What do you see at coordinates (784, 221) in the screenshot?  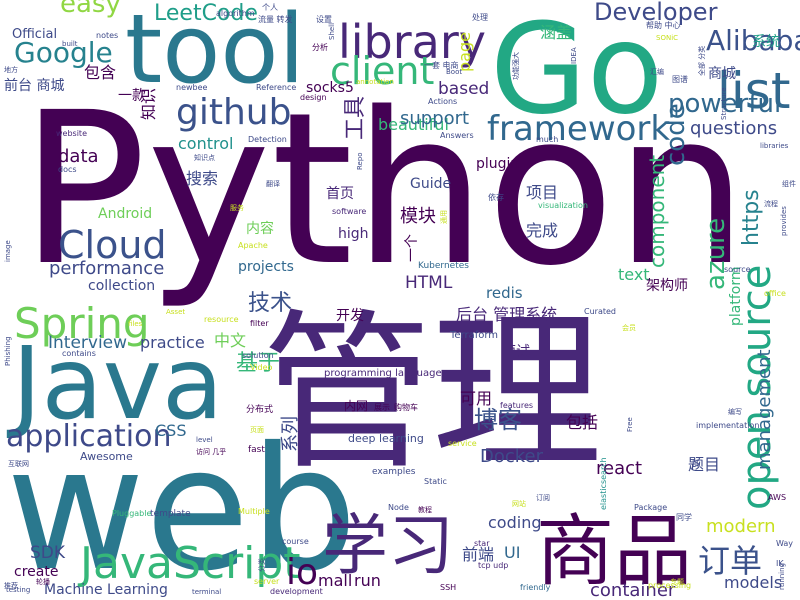 I see `cloud-word: provides` at bounding box center [784, 221].